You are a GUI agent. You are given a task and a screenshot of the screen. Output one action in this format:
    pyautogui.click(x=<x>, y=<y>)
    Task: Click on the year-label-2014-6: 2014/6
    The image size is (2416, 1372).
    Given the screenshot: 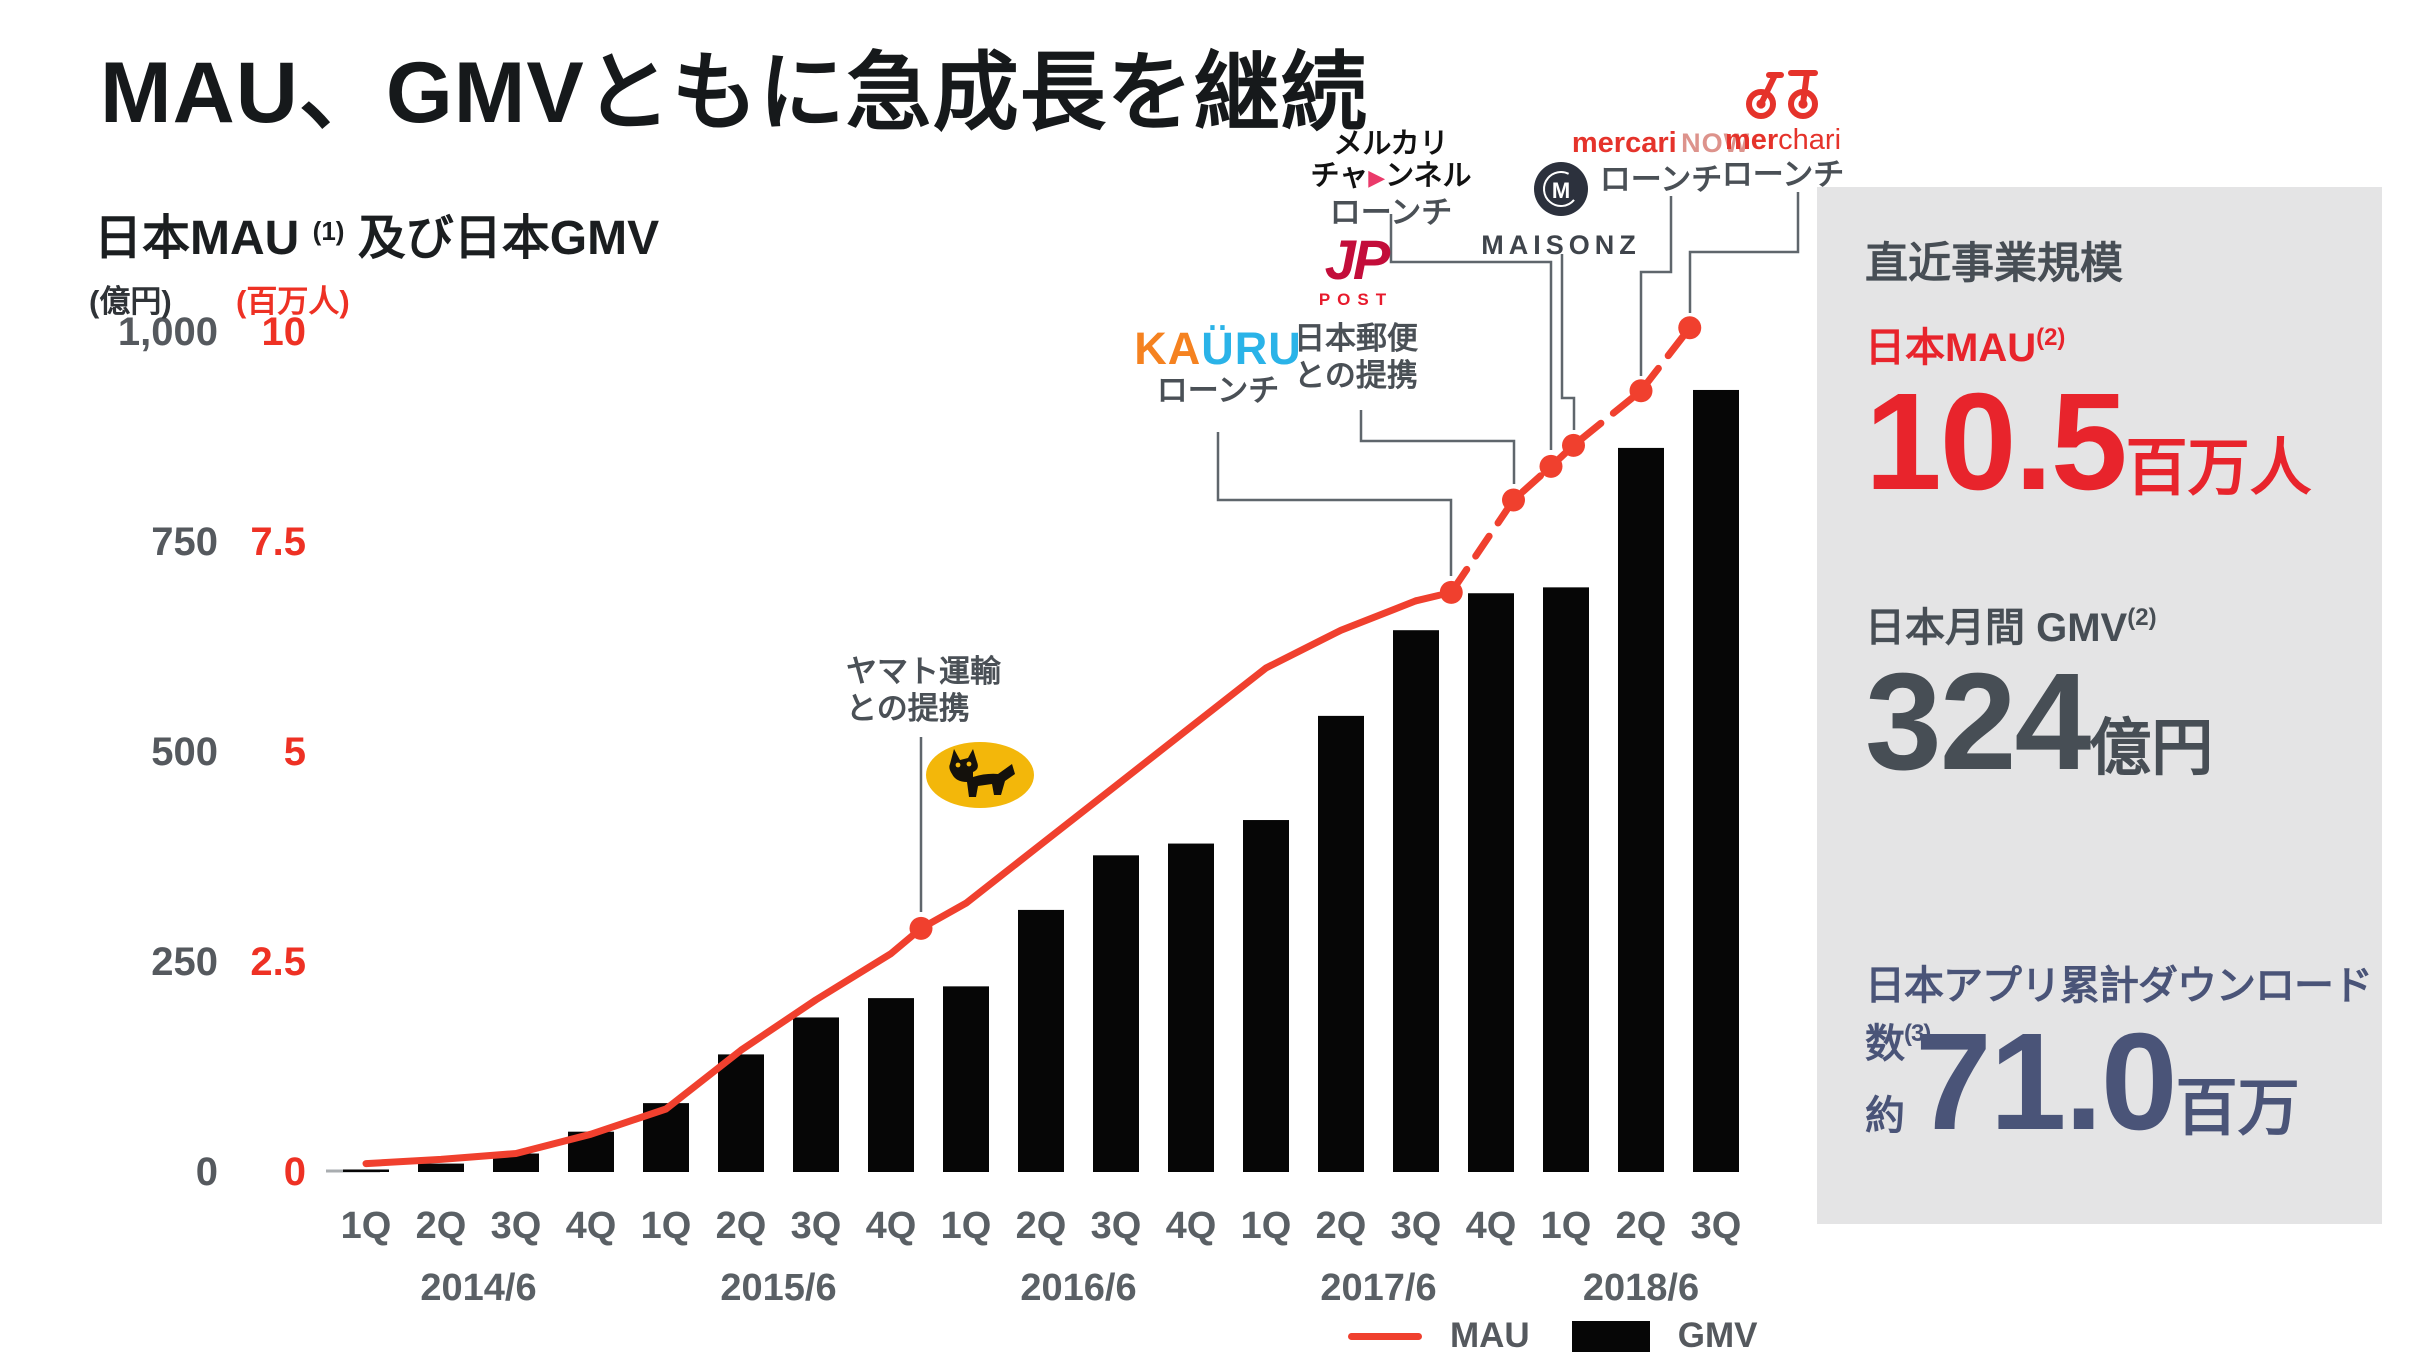 What is the action you would take?
    pyautogui.click(x=478, y=1288)
    